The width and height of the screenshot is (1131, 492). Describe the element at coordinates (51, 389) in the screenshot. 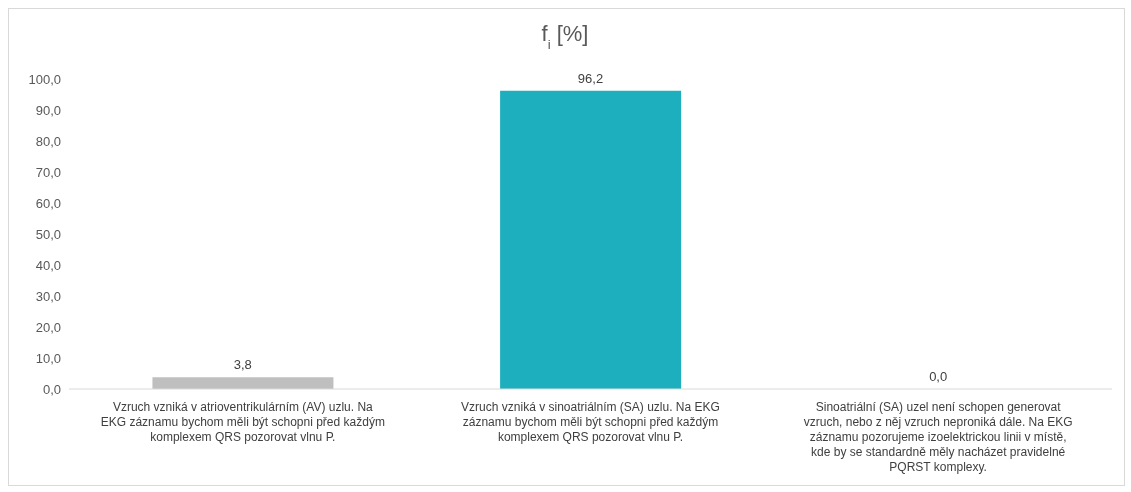

I see `y-tick-label: 0,0` at that location.